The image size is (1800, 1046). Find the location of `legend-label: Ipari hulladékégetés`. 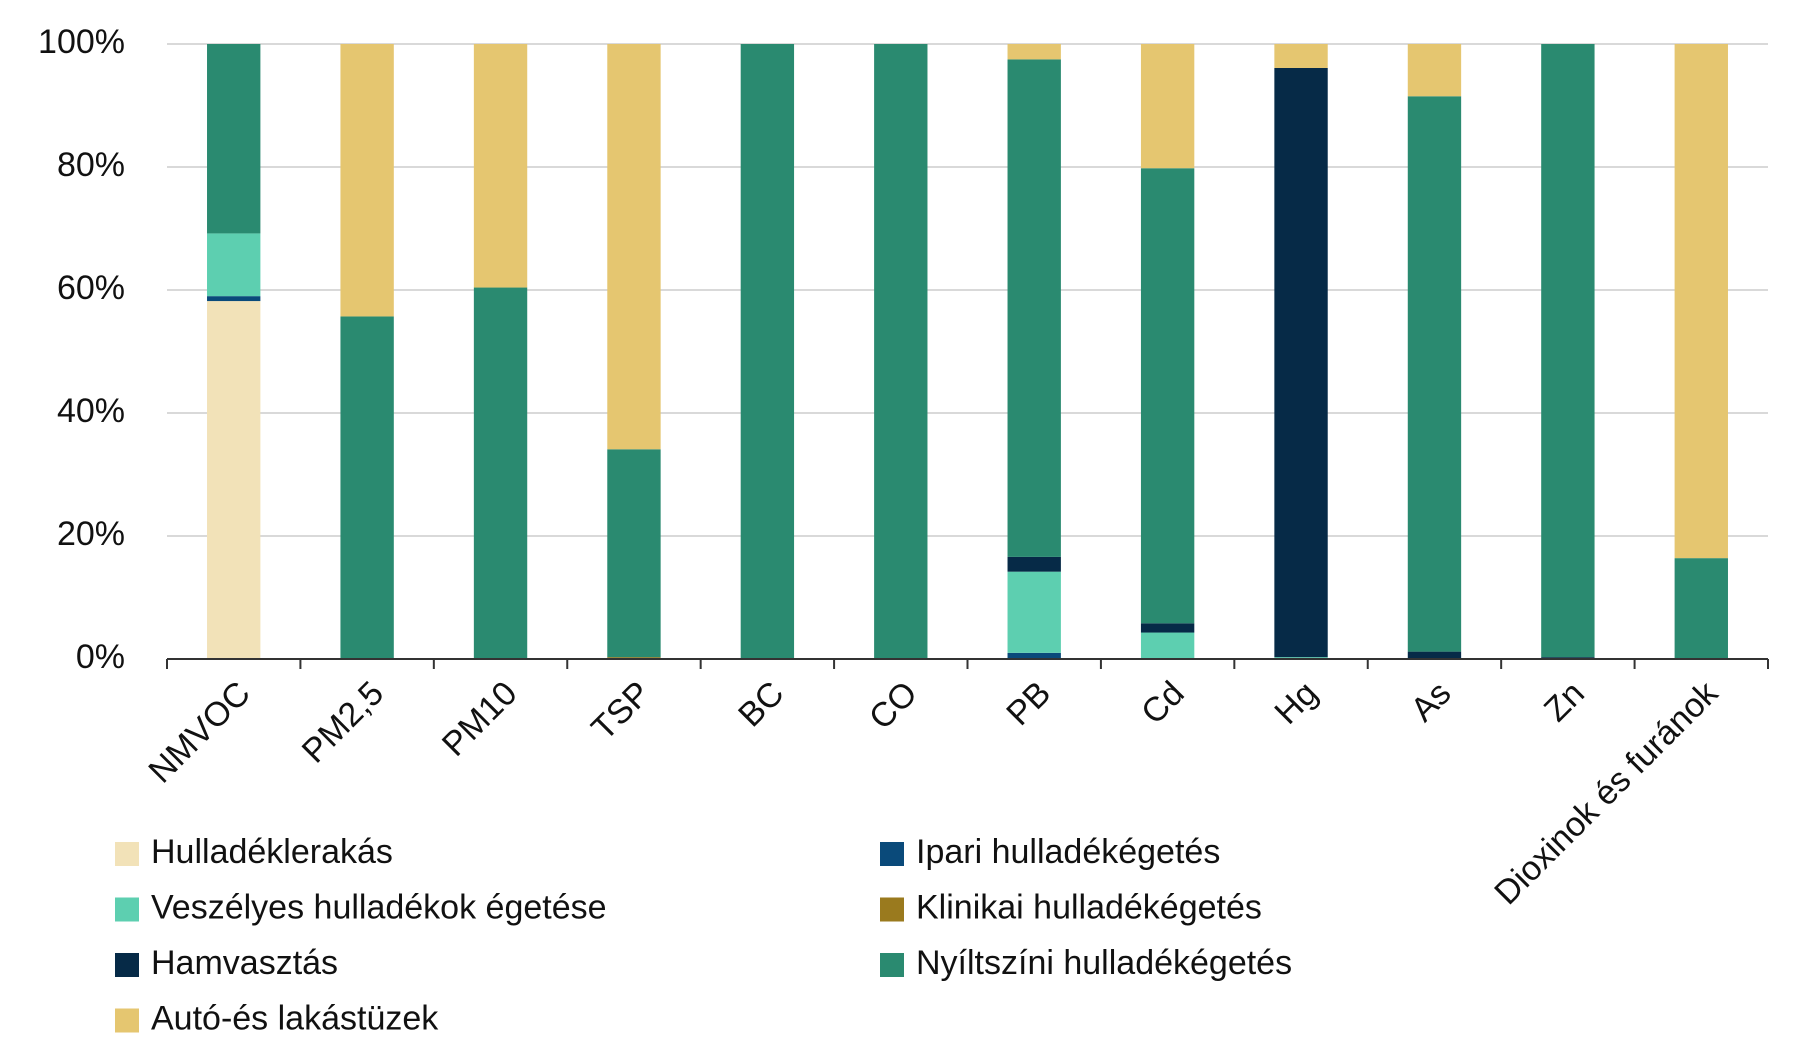

legend-label: Ipari hulladékégetés is located at coordinates (1068, 852).